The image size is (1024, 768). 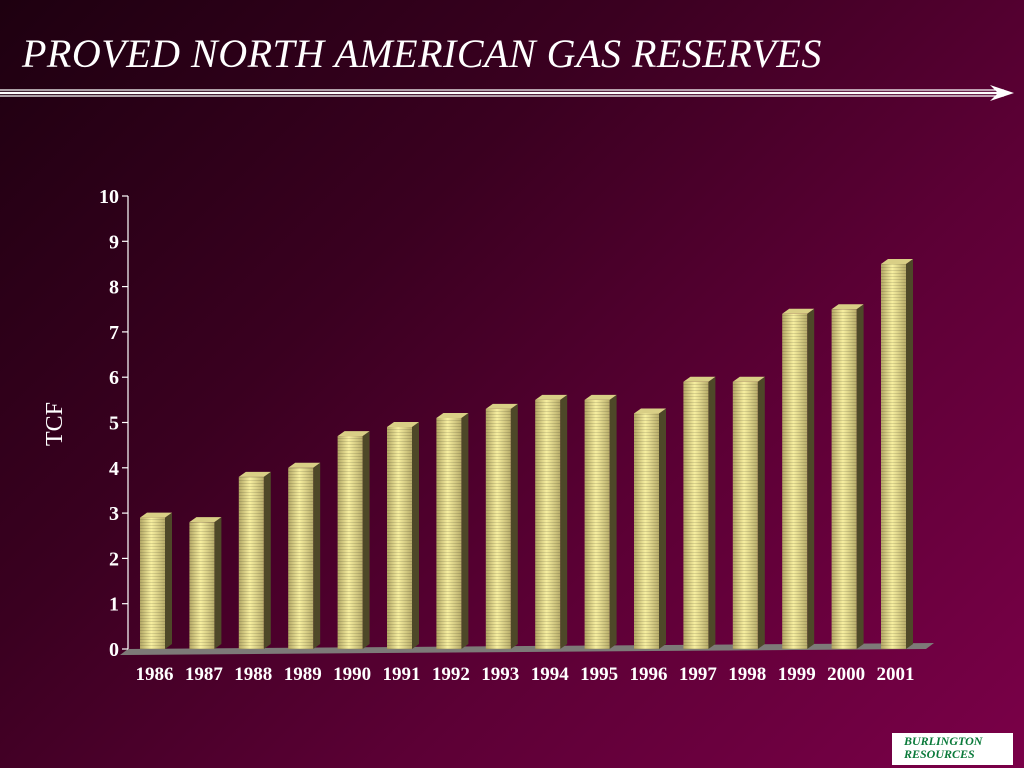 I want to click on x-tick-label: 1996, so click(x=649, y=674).